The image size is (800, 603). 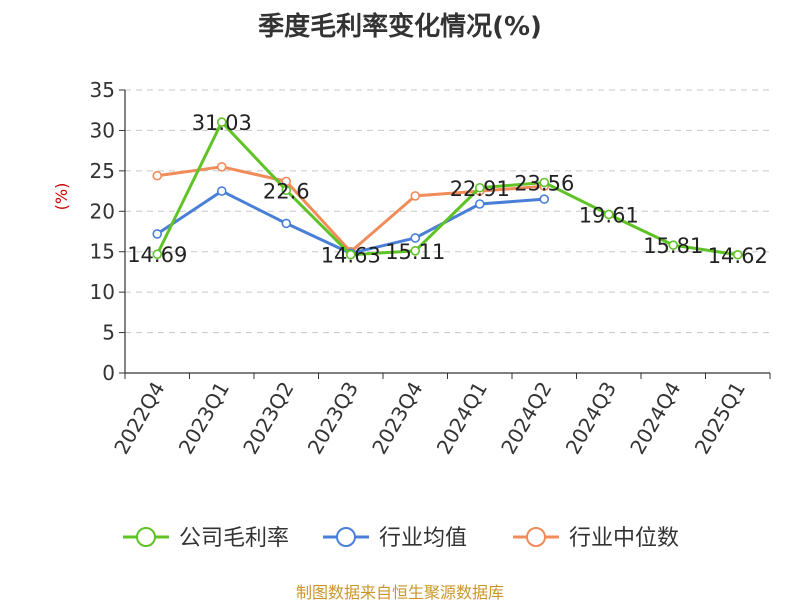 What do you see at coordinates (624, 538) in the screenshot?
I see `legend-label-2: 行业中位数` at bounding box center [624, 538].